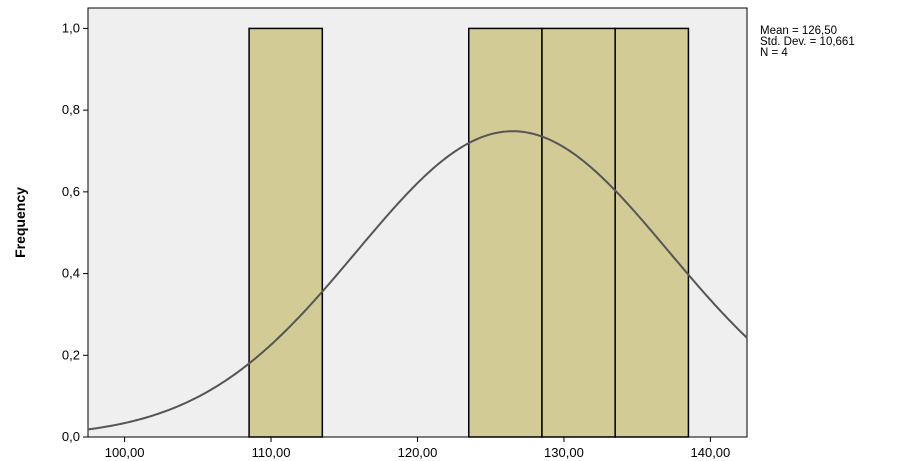 The image size is (902, 461). I want to click on y-axis-title: Frequency, so click(20, 222).